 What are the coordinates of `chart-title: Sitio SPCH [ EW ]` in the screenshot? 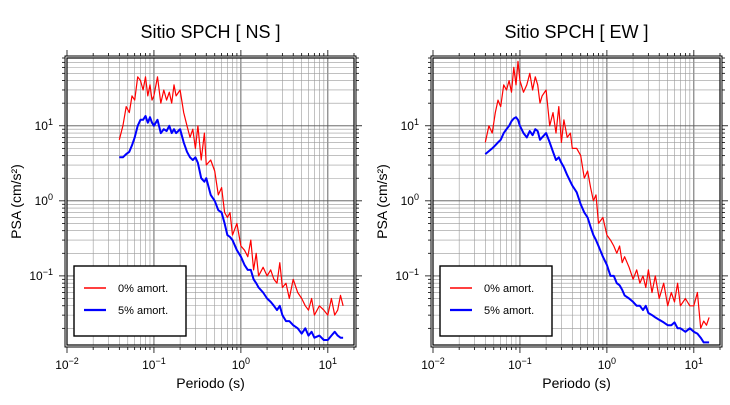 It's located at (576, 32).